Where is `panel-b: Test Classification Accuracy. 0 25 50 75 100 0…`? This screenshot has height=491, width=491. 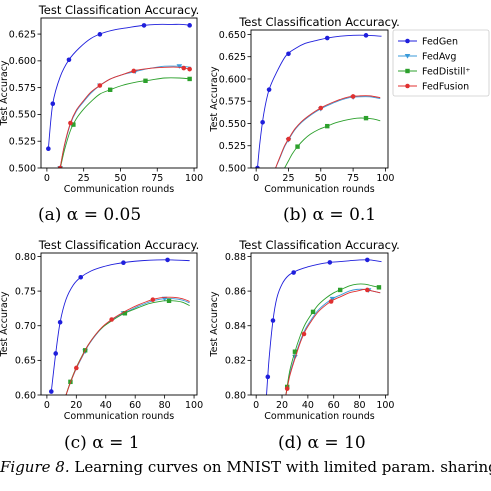
panel-b: Test Classification Accuracy. 0 25 50 75 100 0… is located at coordinates (304, 105).